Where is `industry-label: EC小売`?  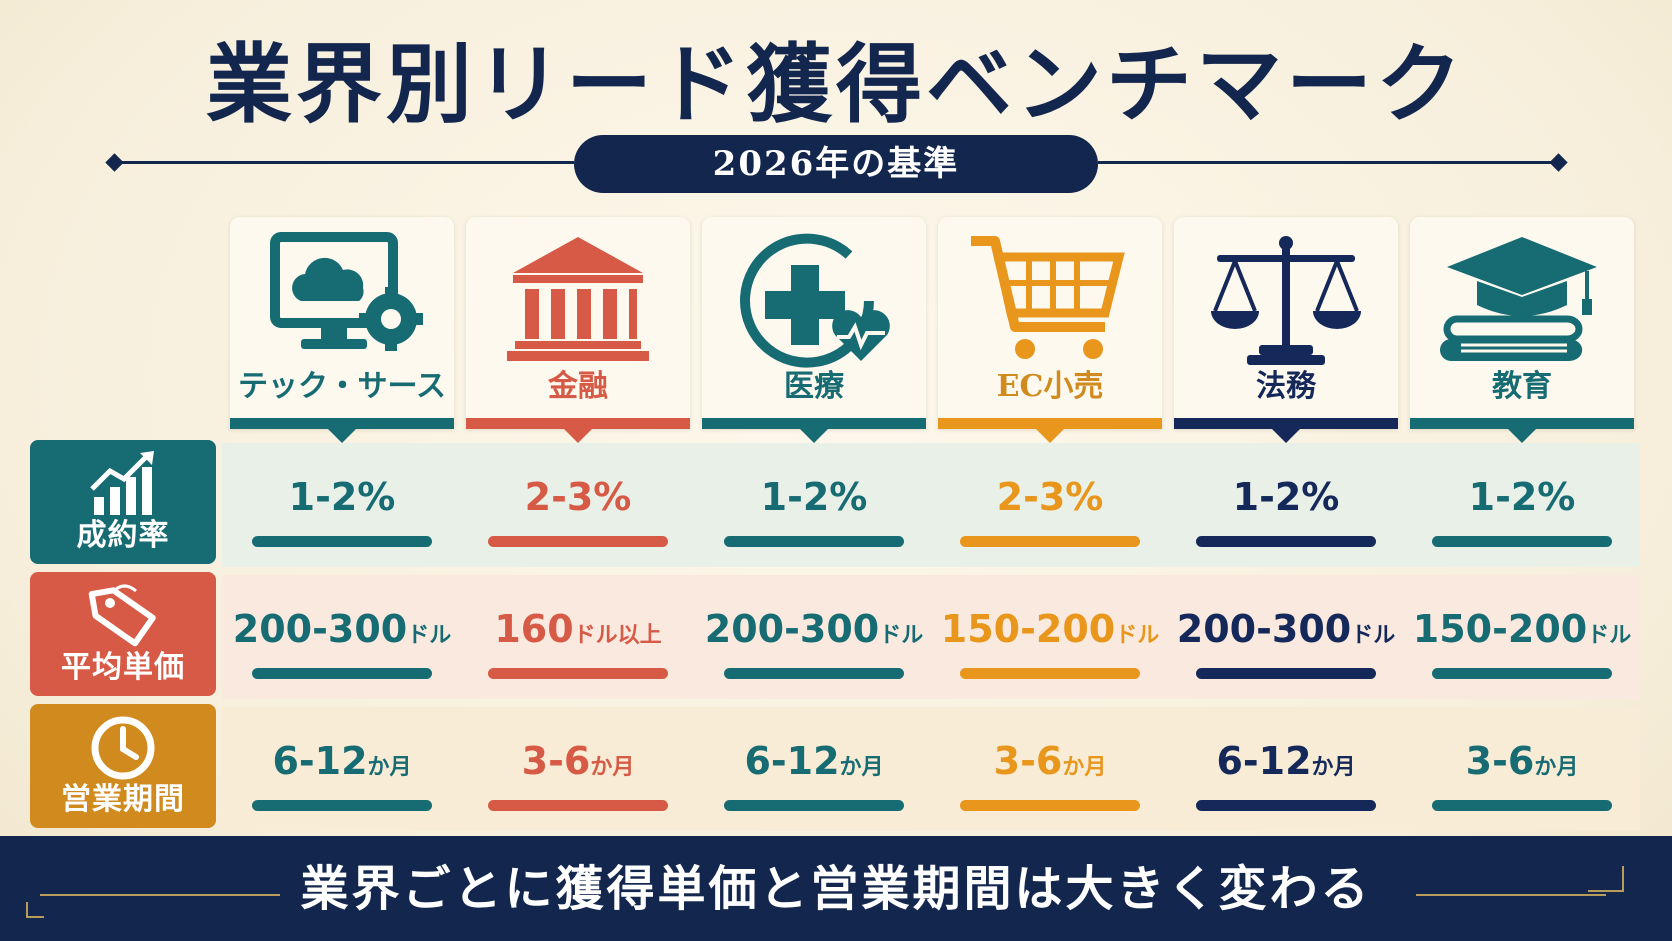 industry-label: EC小売 is located at coordinates (1050, 386).